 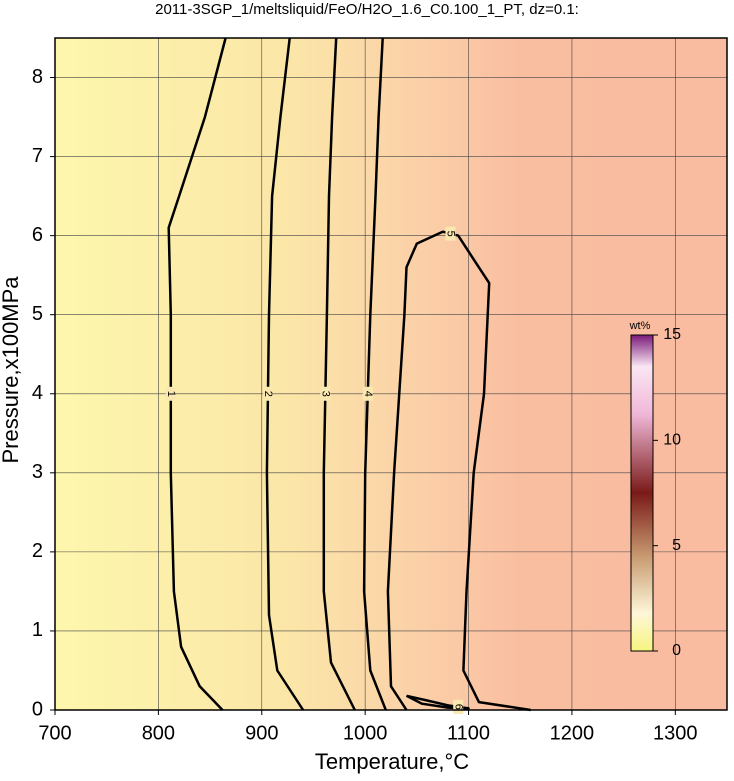 What do you see at coordinates (37, 314) in the screenshot?
I see `y-tick-label: 5` at bounding box center [37, 314].